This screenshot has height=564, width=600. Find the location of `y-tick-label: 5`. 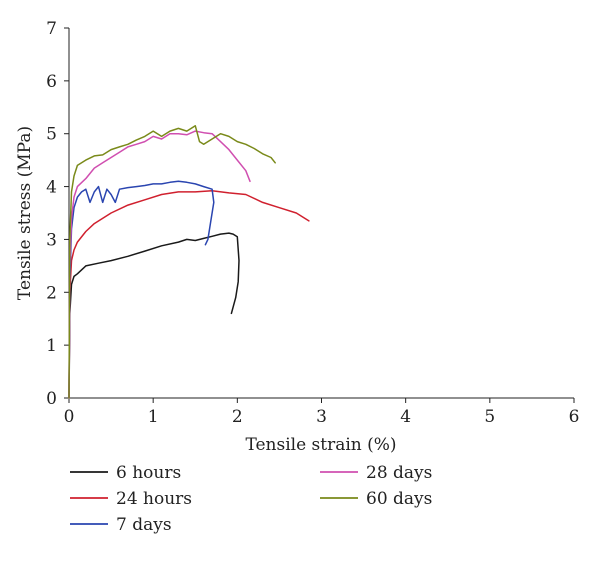

y-tick-label: 5 is located at coordinates (51, 135).